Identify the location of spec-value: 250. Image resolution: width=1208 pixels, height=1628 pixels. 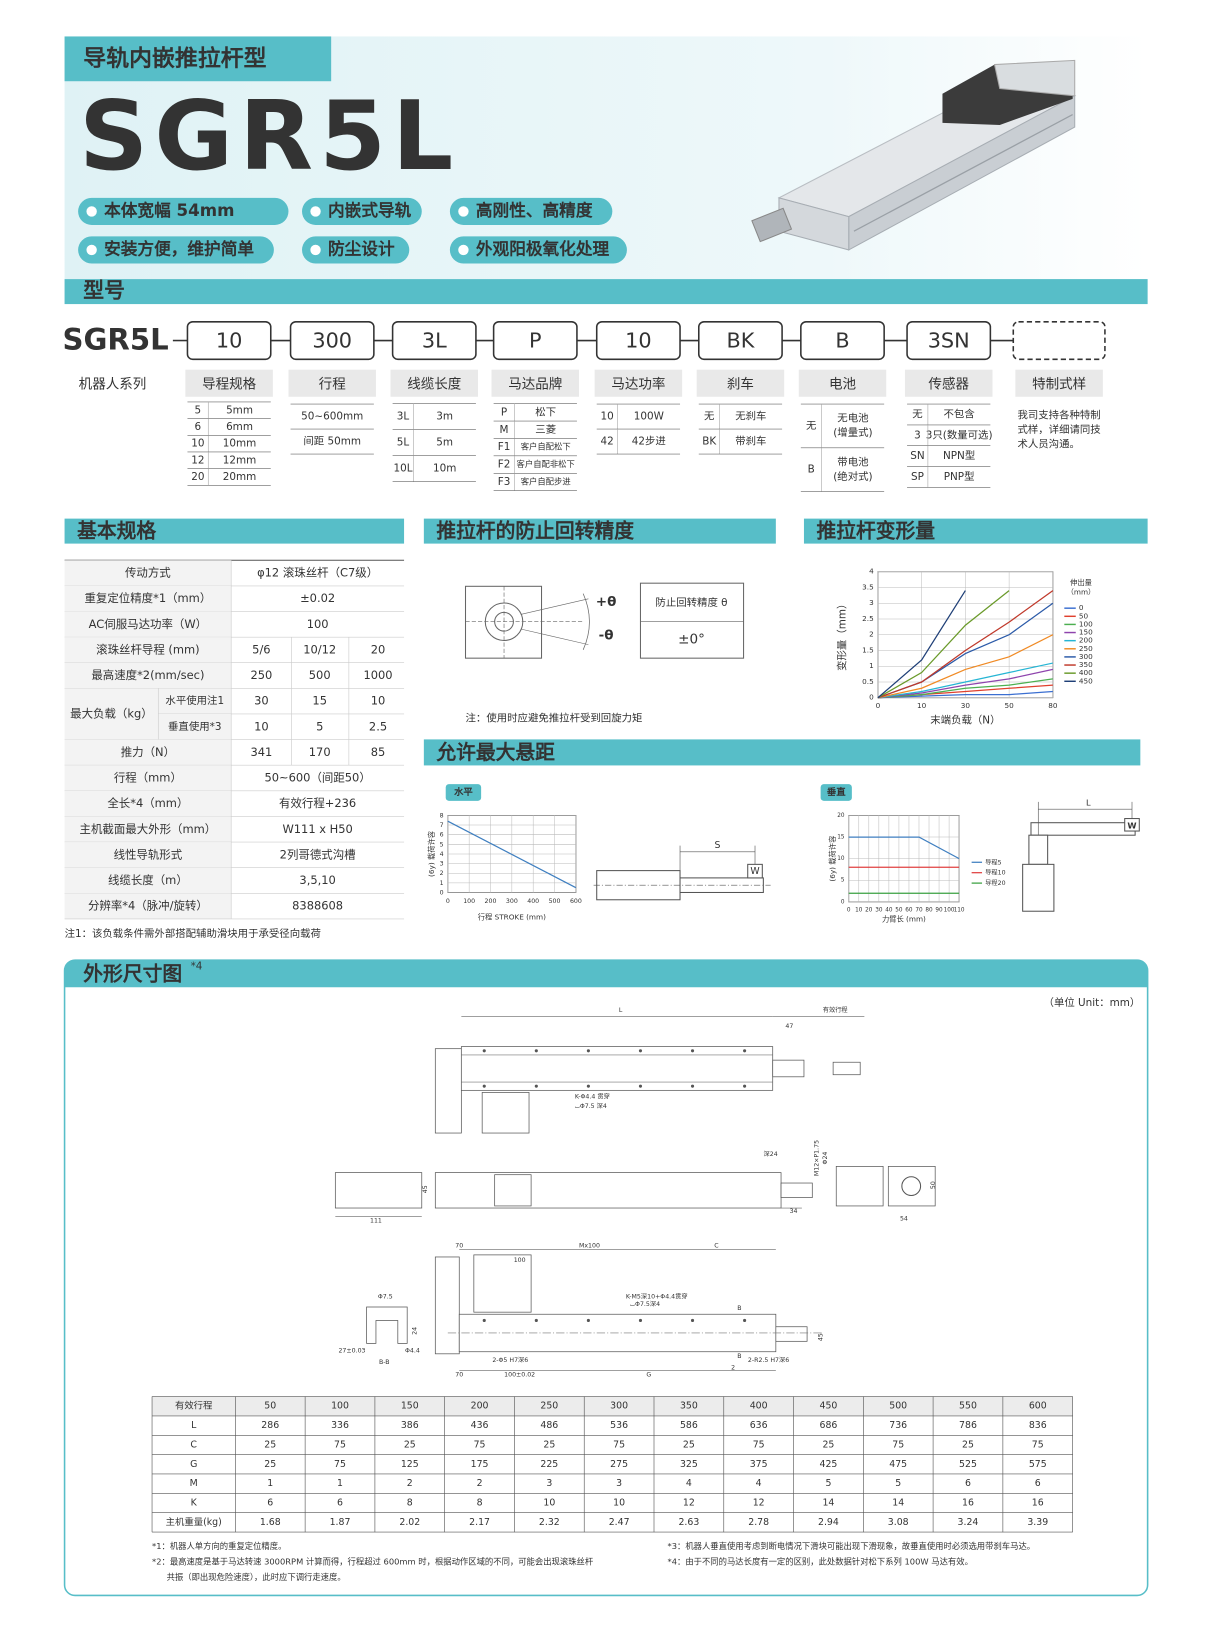
(261, 675).